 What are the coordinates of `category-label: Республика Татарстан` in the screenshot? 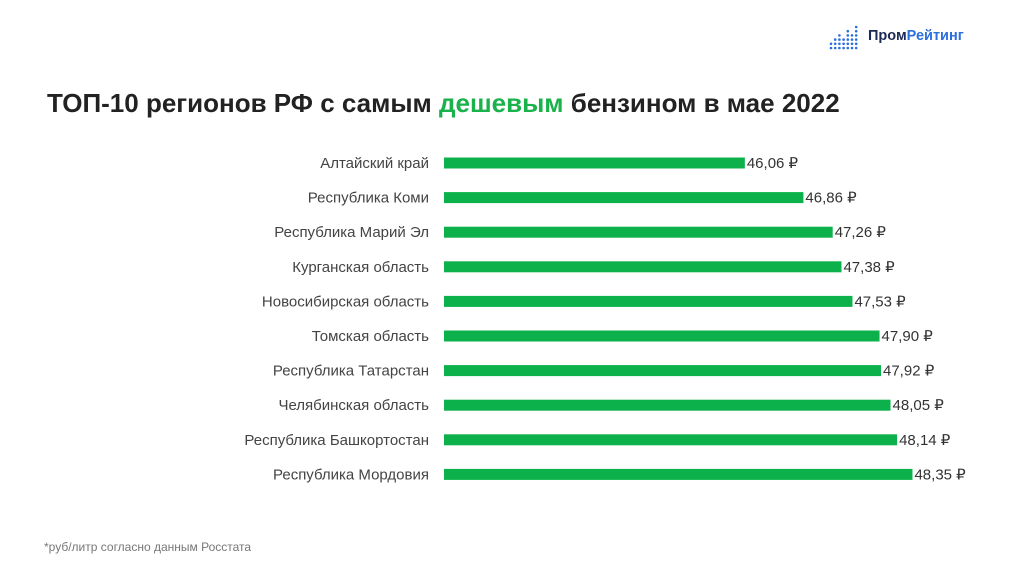 It's located at (351, 371).